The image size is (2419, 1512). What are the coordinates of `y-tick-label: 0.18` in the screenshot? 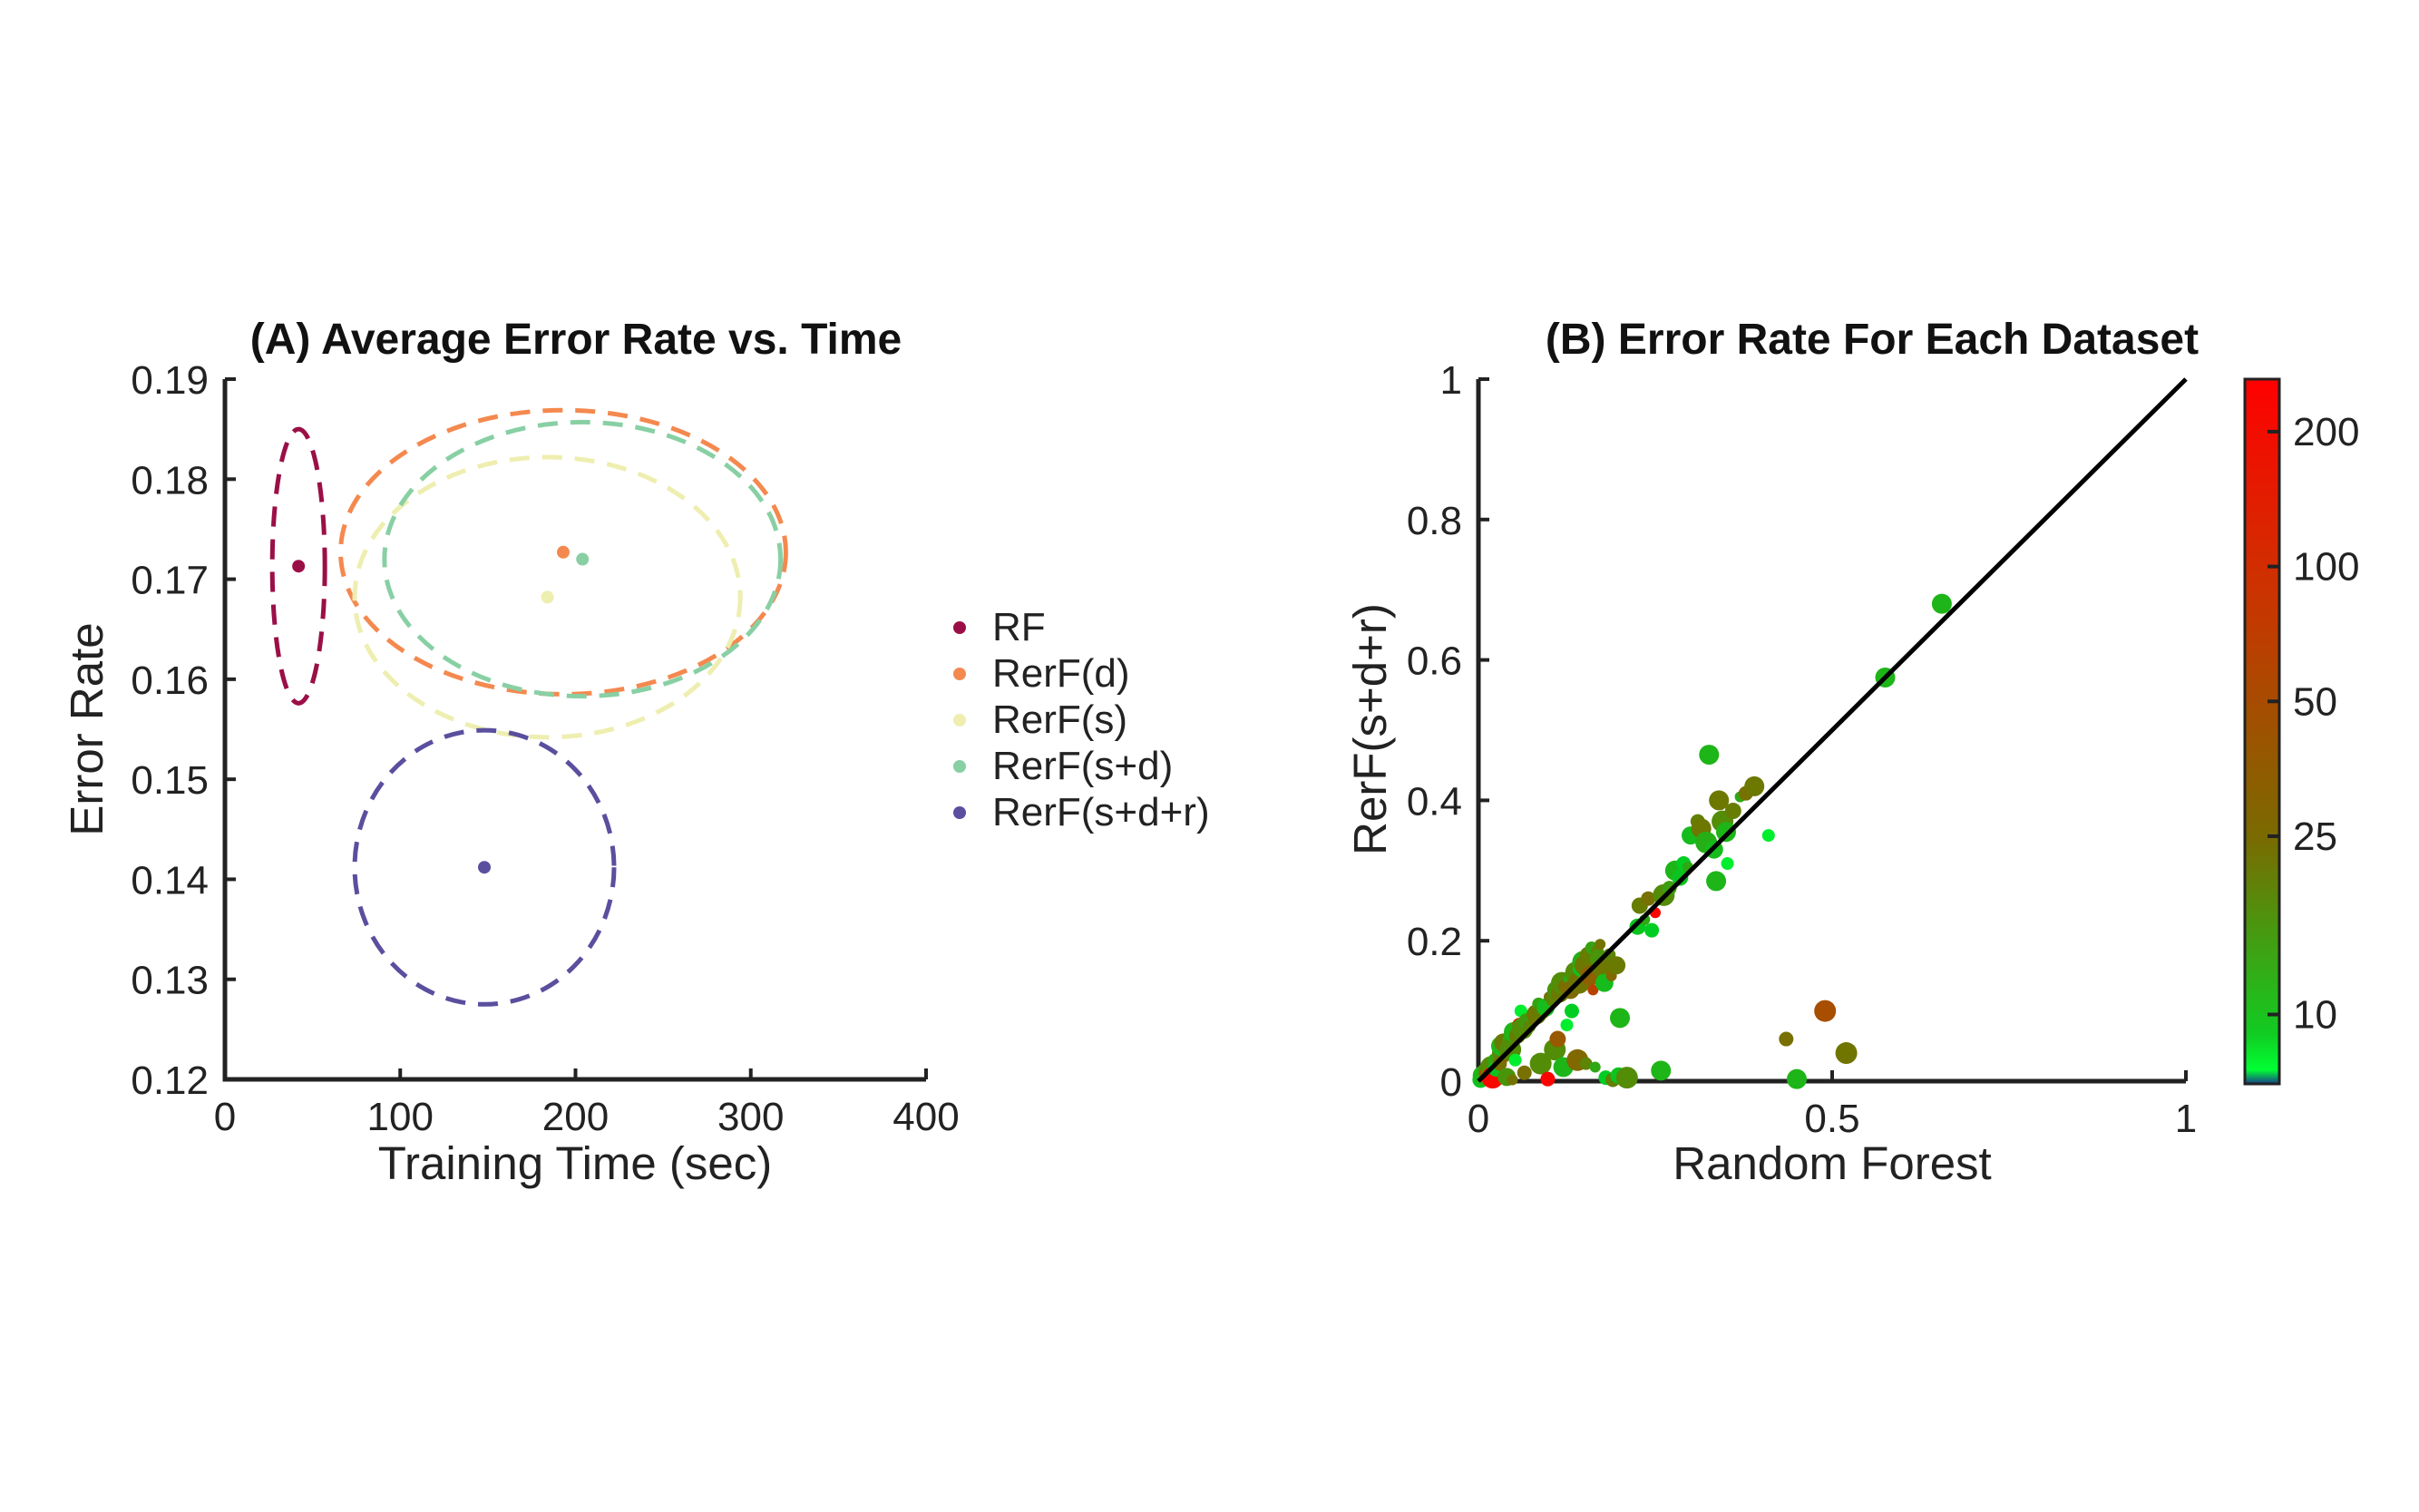 It's located at (170, 480).